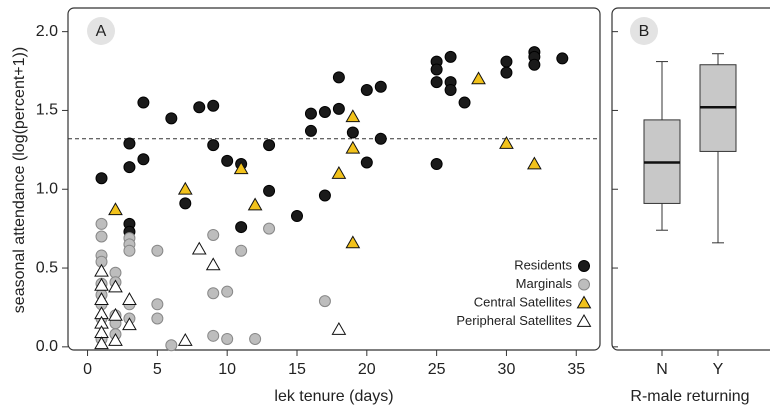 This screenshot has width=770, height=410. What do you see at coordinates (367, 369) in the screenshot?
I see `x-tick-label: 20` at bounding box center [367, 369].